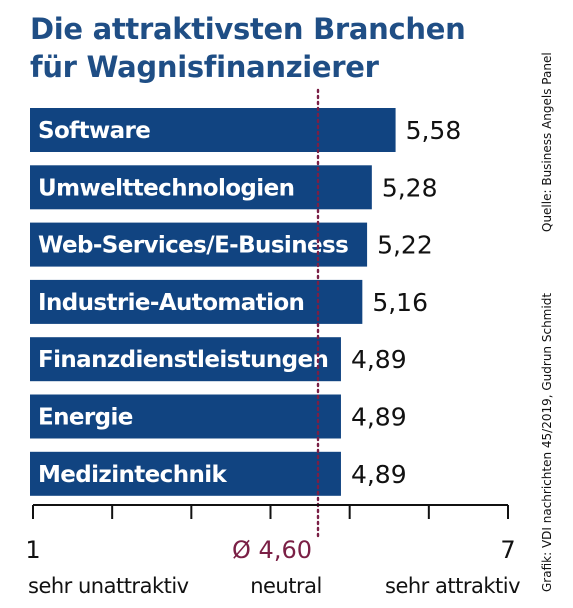  I want to click on bar-category-label: Medizintechnik, so click(133, 475).